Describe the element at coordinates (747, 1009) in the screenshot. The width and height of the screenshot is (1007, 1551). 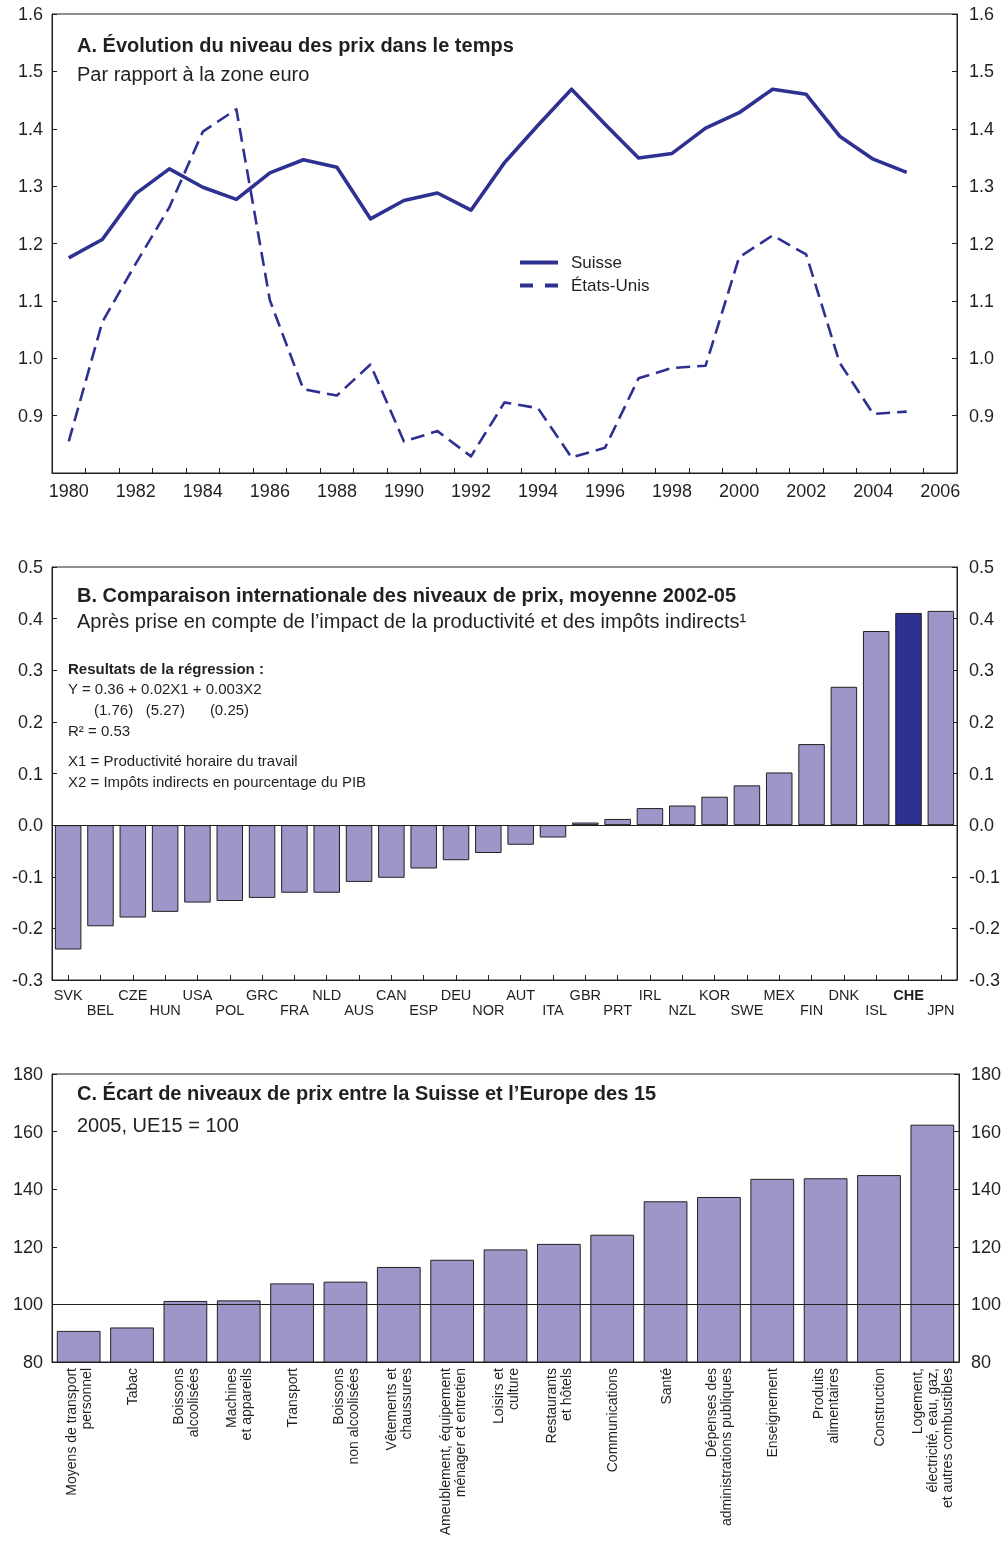
I see `x-tick-label: SWE` at that location.